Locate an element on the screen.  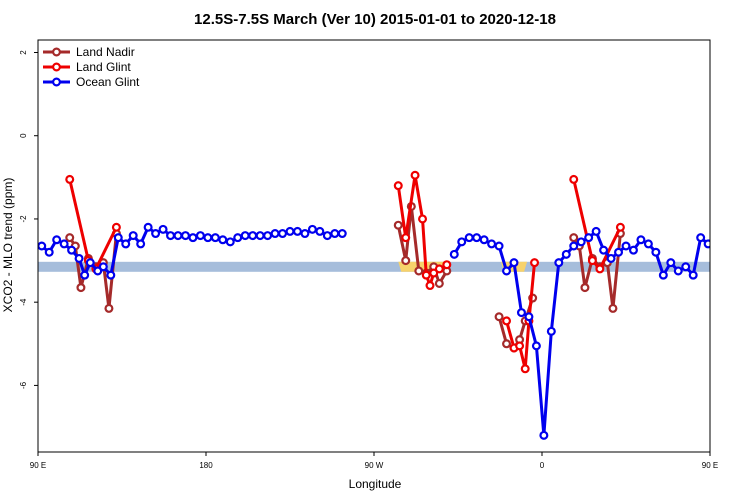
legend-item-ocean-glint: Ocean Glint is located at coordinates (91, 82).